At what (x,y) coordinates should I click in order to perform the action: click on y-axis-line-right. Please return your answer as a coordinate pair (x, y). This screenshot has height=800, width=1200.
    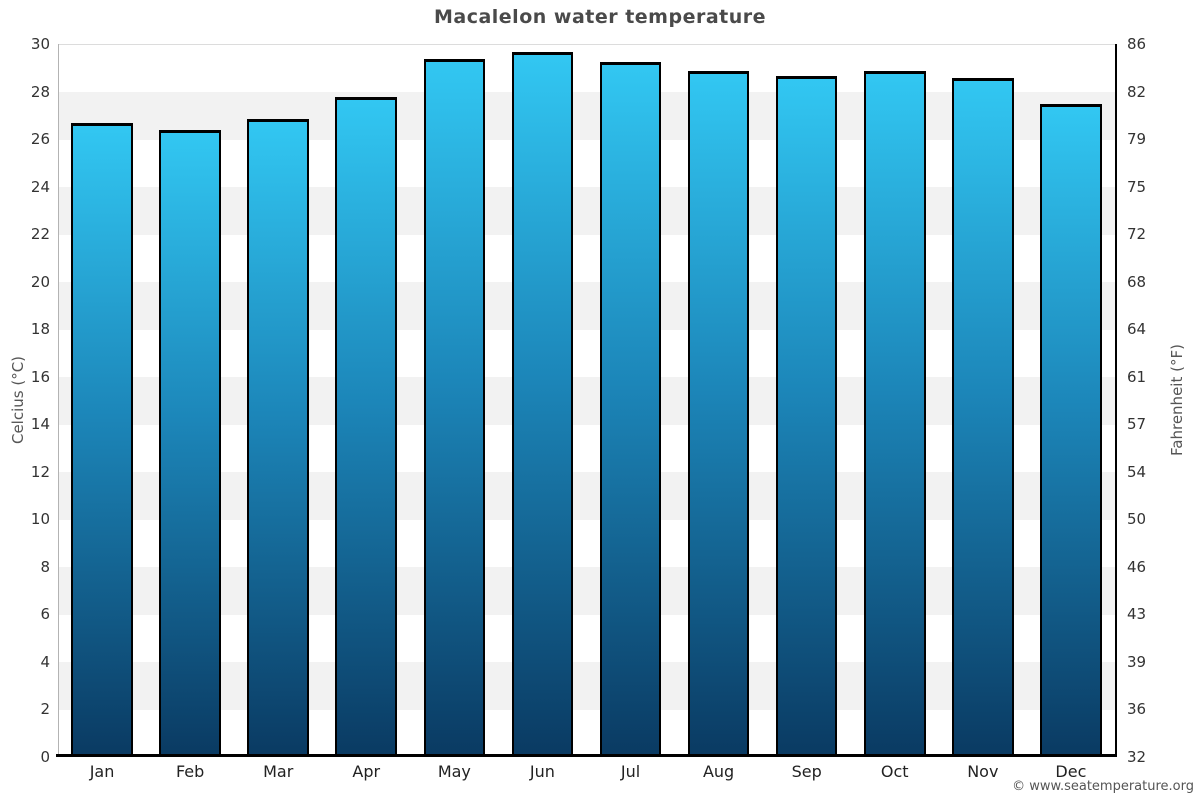
    Looking at the image, I should click on (1116, 400).